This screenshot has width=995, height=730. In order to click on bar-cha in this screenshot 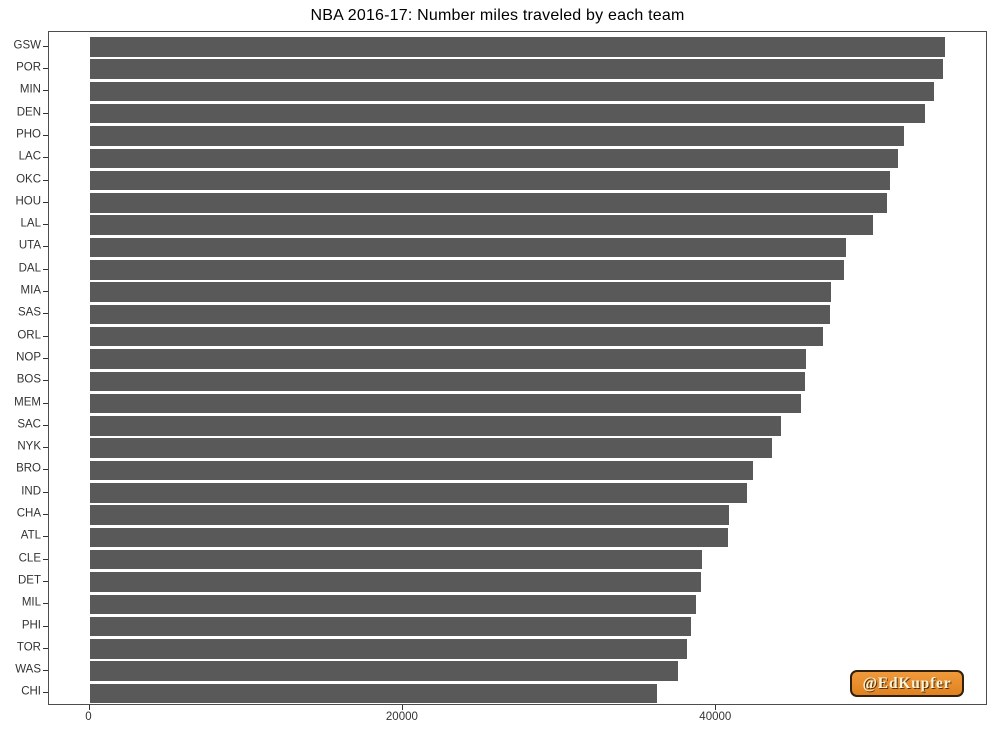, I will do `click(409, 515)`.